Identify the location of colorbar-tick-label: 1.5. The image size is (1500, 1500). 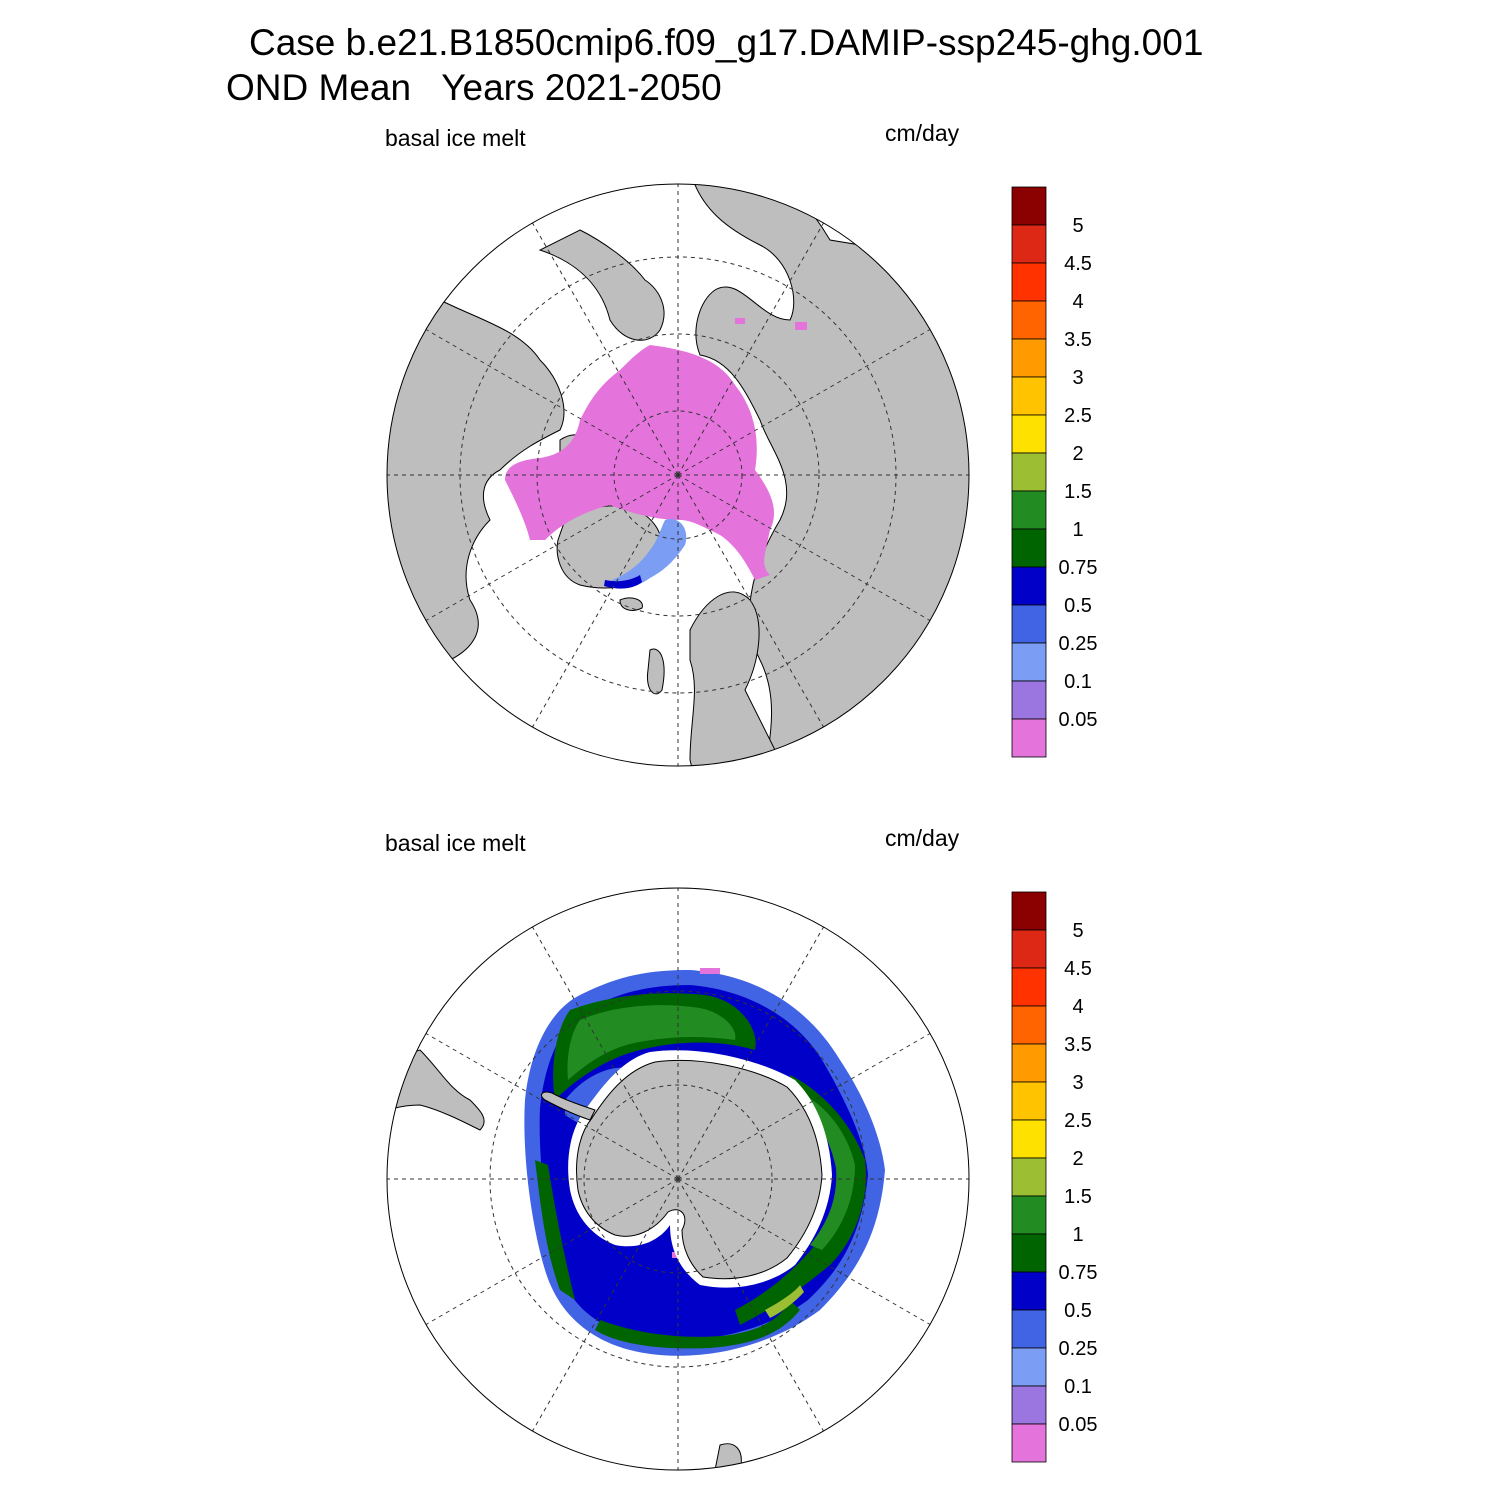
(1078, 1197).